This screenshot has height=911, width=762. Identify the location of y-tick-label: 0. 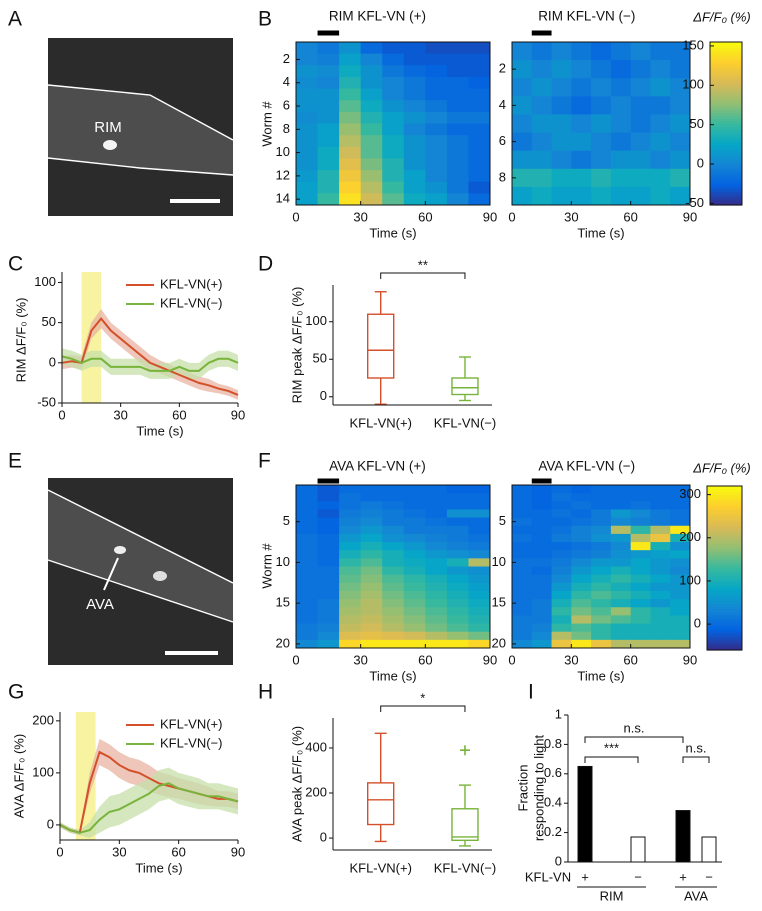
(323, 836).